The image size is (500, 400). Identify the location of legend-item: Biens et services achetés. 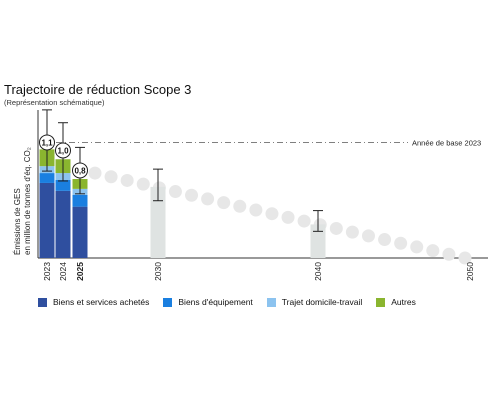
(93, 302).